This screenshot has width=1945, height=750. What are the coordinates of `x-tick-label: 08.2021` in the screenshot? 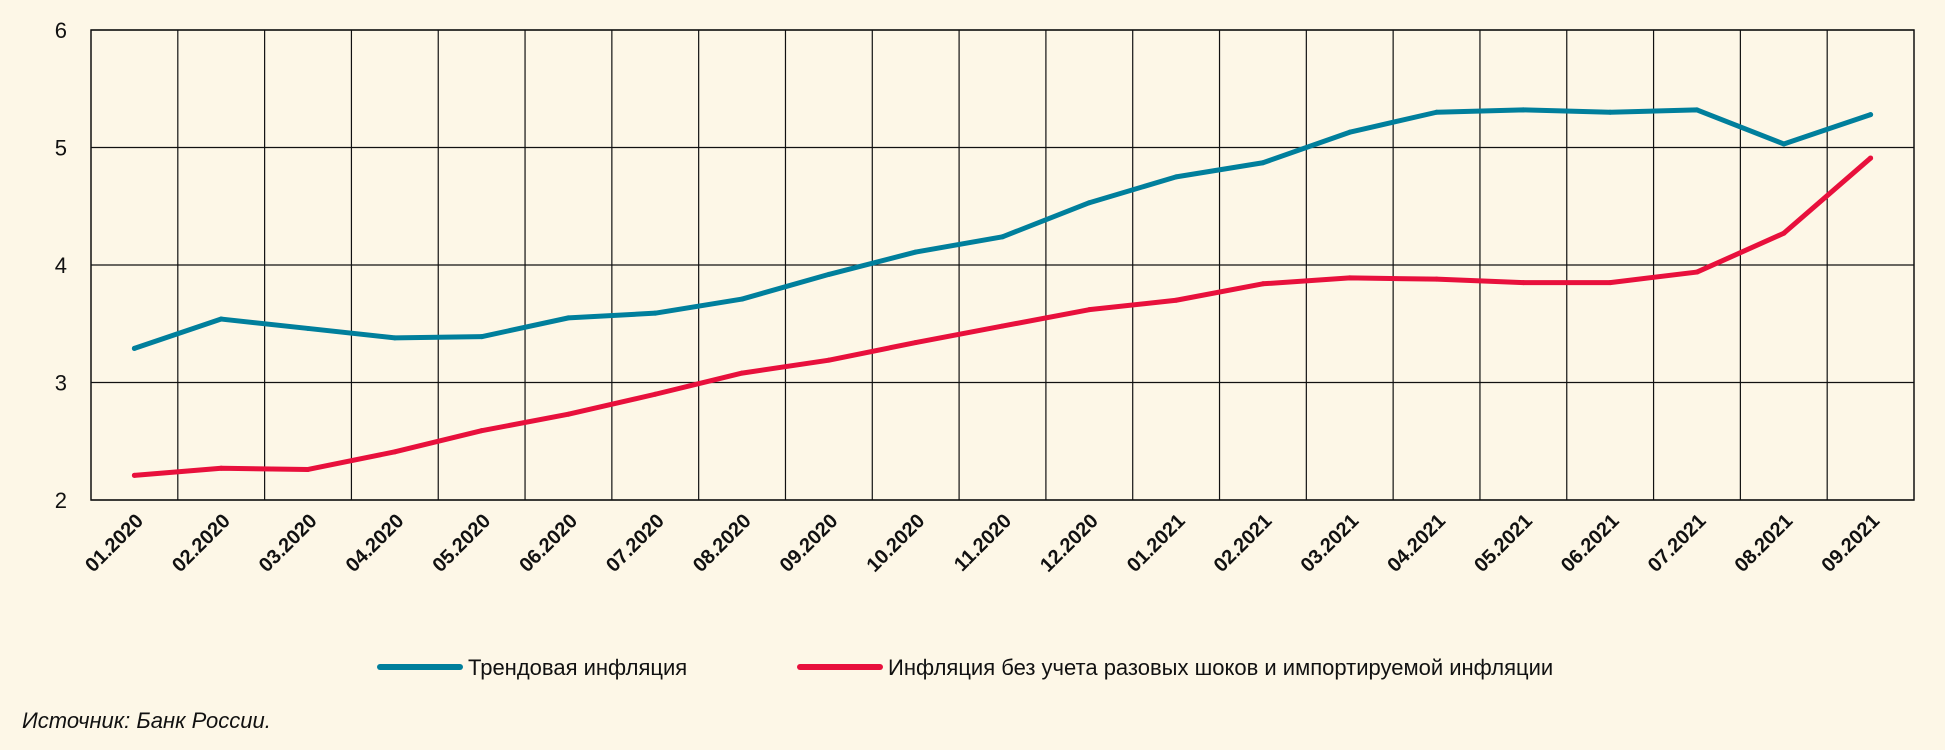 It's located at (1764, 543).